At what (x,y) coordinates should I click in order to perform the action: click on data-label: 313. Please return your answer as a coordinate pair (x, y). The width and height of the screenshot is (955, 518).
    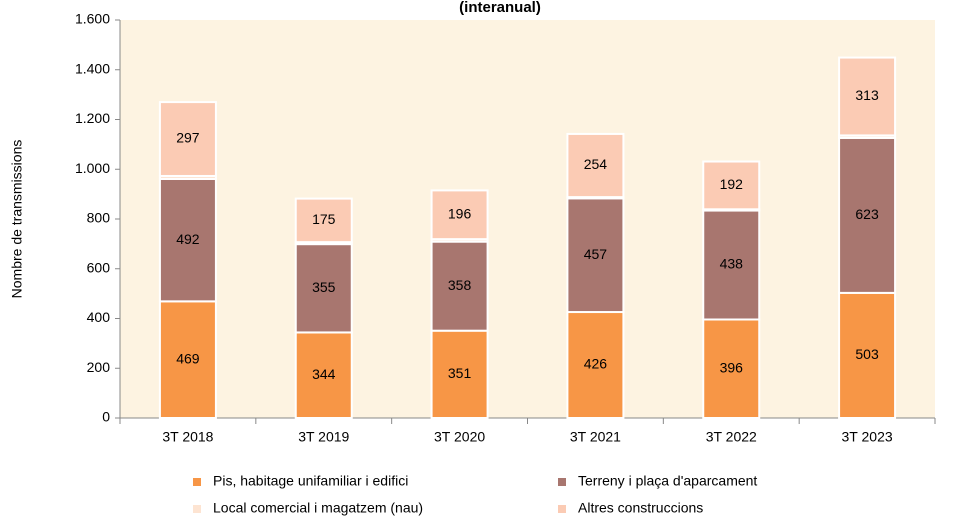
    Looking at the image, I should click on (867, 95).